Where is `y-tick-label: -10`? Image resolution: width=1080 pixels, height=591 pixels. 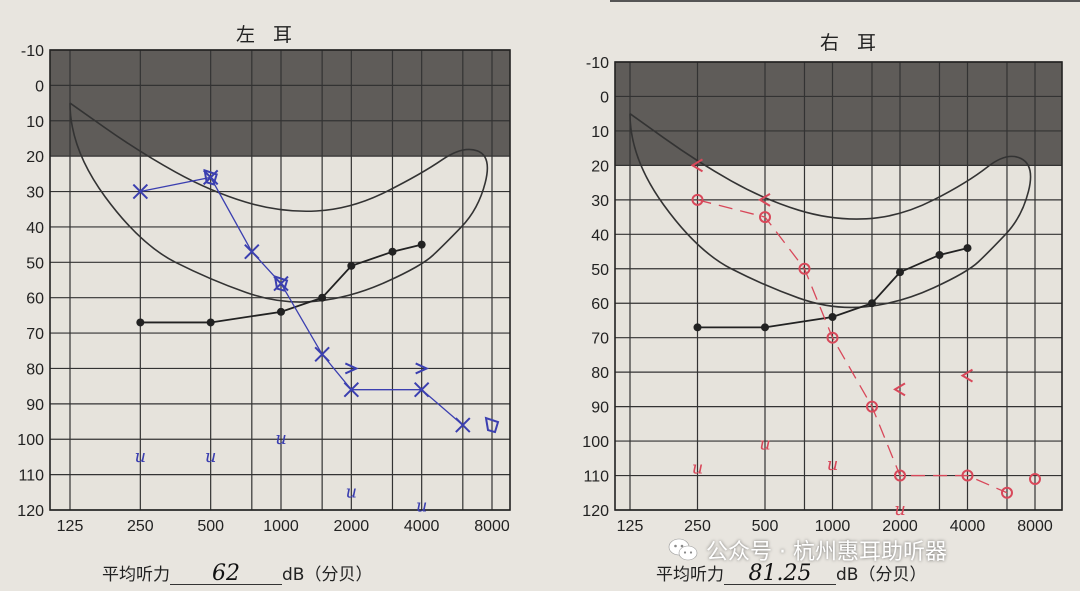 y-tick-label: -10 is located at coordinates (32, 51).